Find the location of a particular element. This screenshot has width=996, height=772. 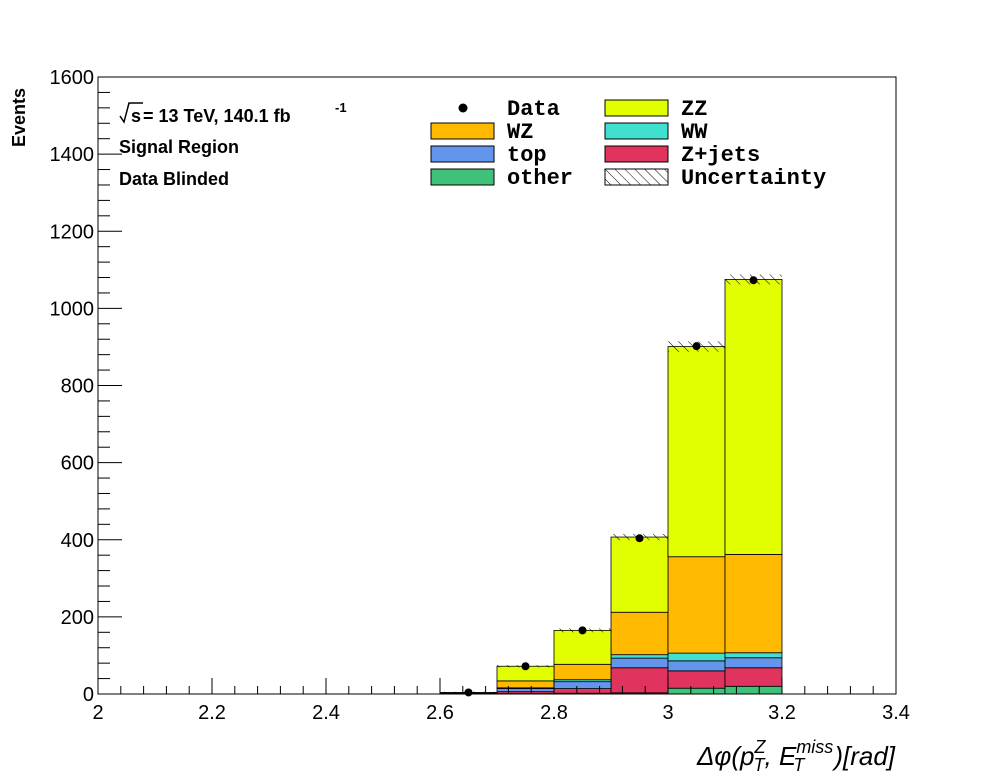

legend-label-ww: WW is located at coordinates (694, 132).